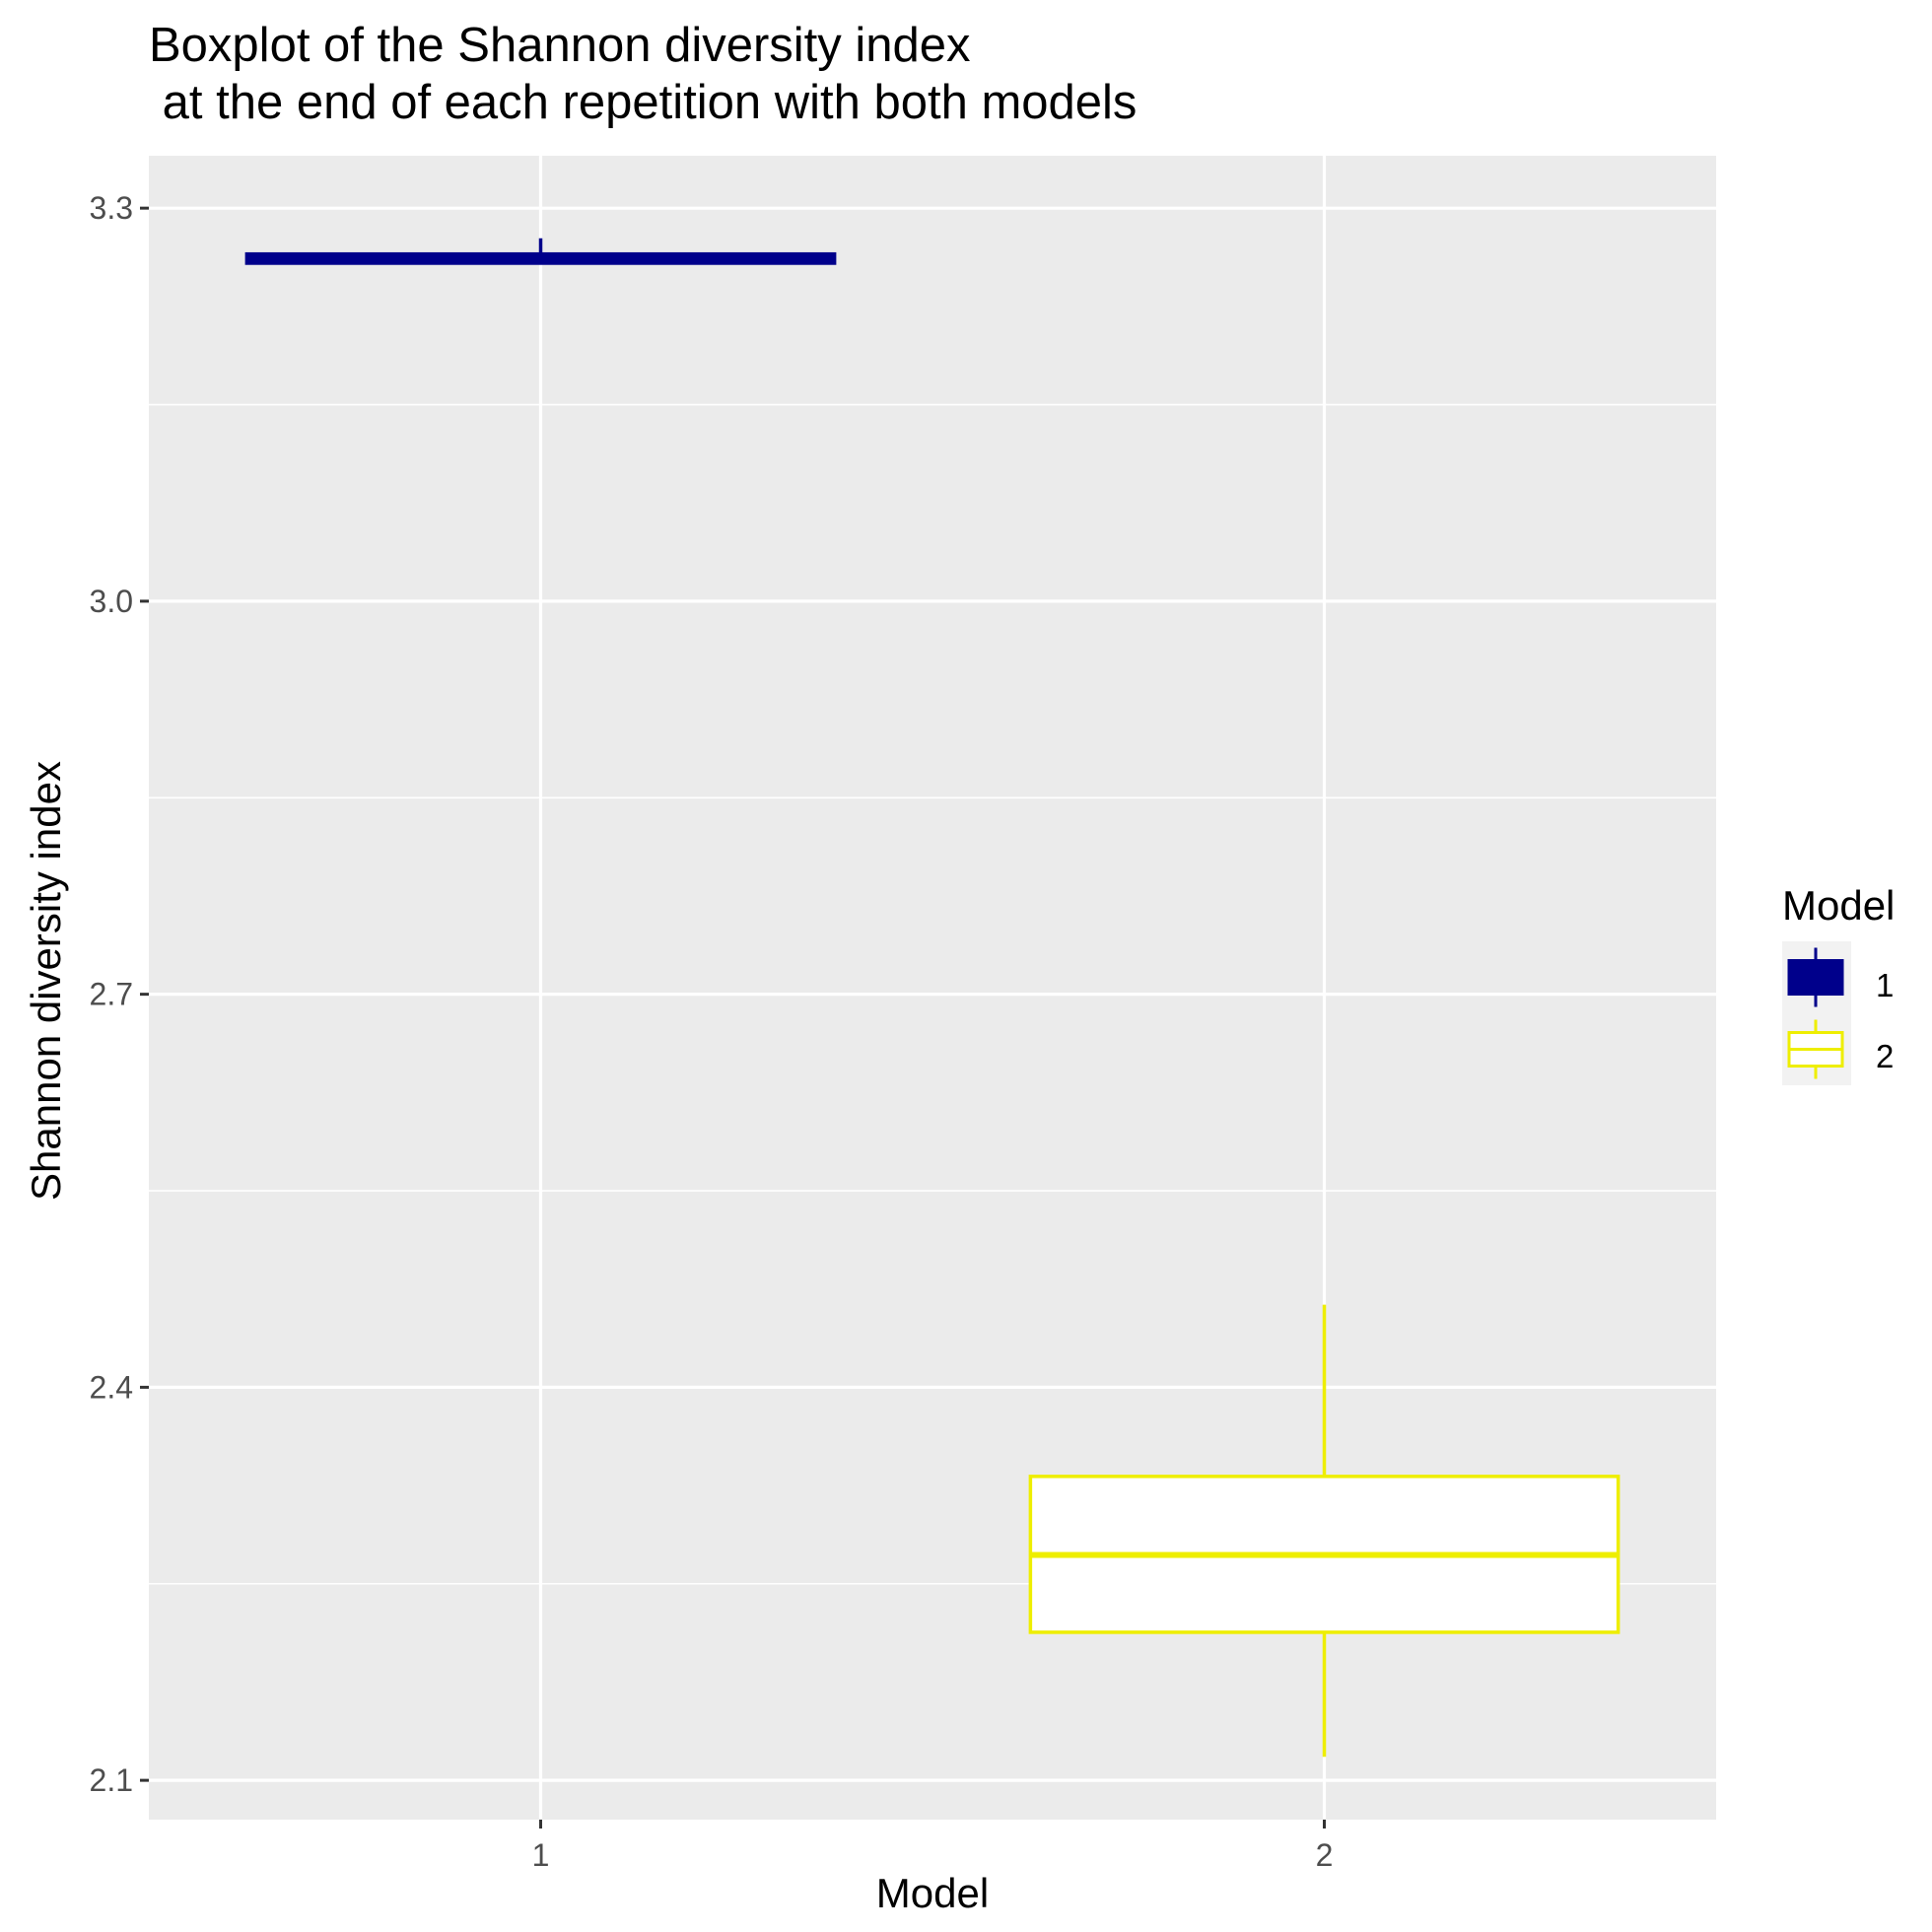 The width and height of the screenshot is (1932, 1932). What do you see at coordinates (933, 1893) in the screenshot?
I see `x-axis-label: Model` at bounding box center [933, 1893].